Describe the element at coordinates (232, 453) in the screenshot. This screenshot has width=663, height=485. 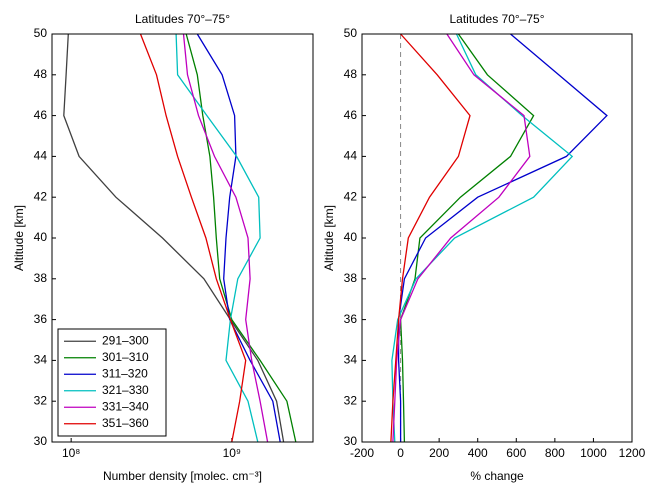
I see `x-tick-label: 10⁹` at that location.